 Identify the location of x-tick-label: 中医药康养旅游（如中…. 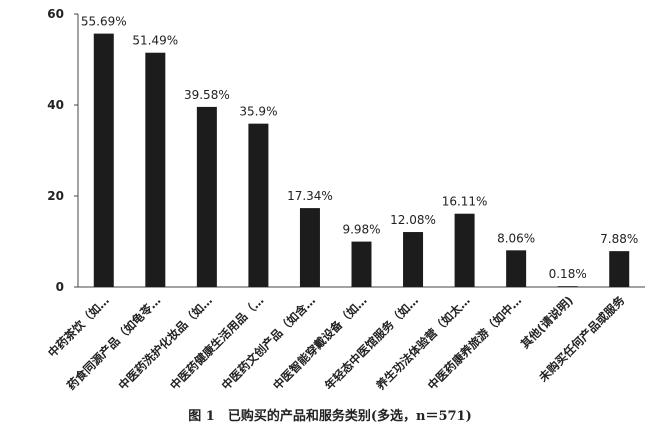
(474, 342).